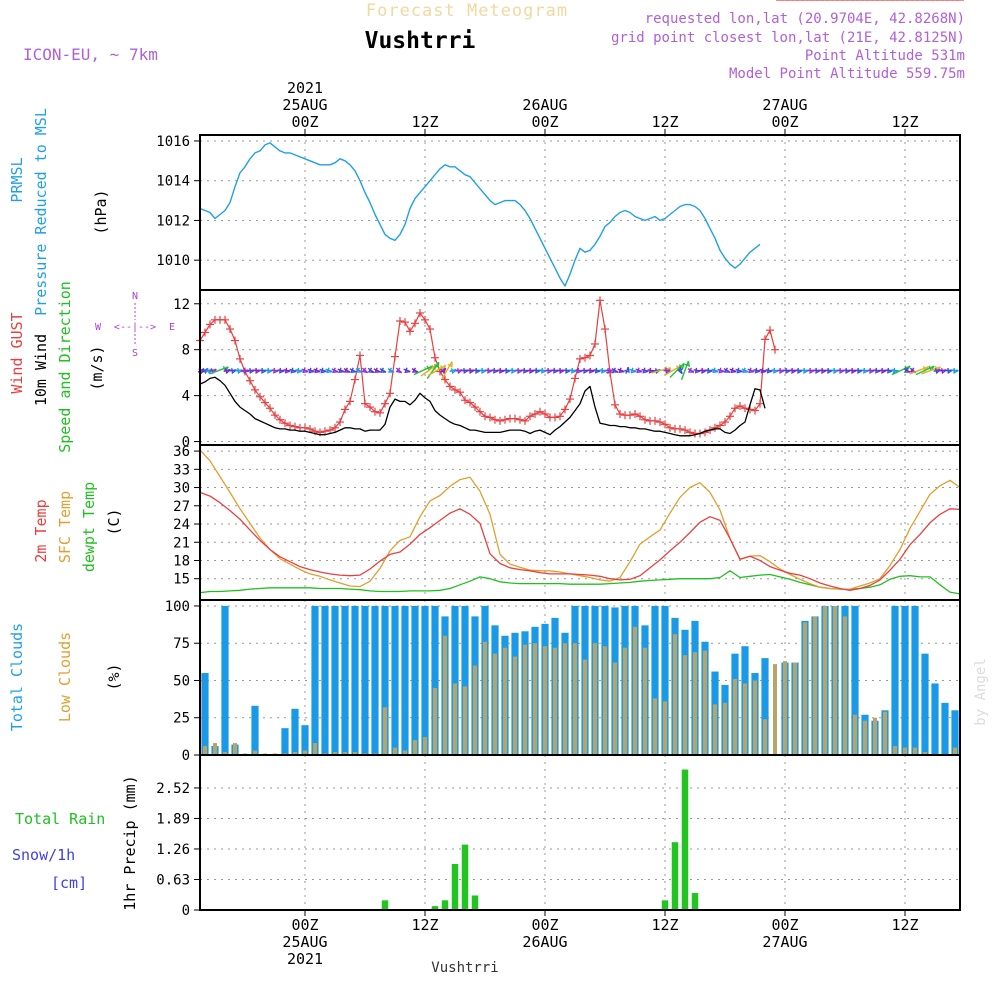 This screenshot has height=1000, width=1000. Describe the element at coordinates (135, 353) in the screenshot. I see `compass-south: S` at that location.